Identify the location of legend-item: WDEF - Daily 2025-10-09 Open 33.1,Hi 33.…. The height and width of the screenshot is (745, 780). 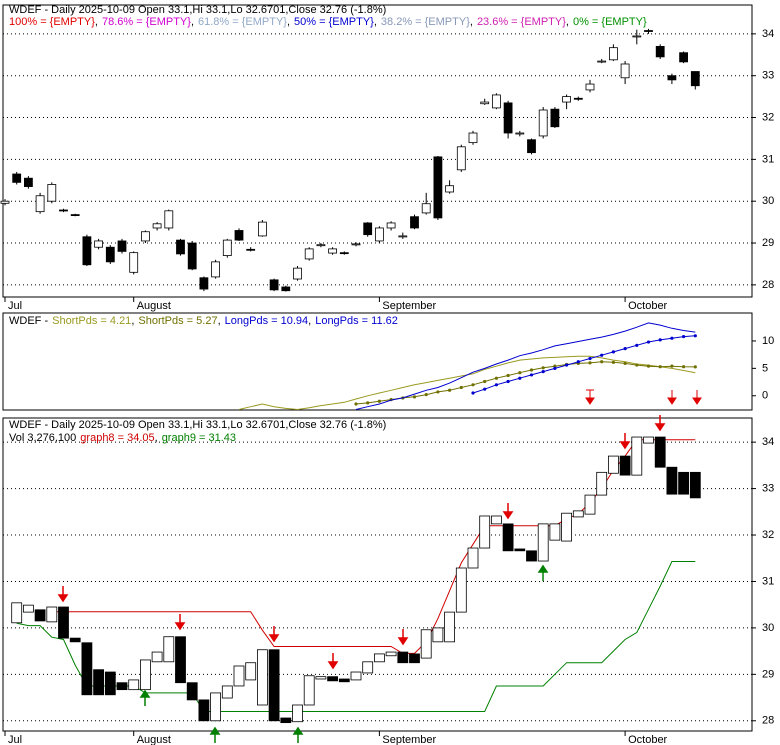
(197, 10).